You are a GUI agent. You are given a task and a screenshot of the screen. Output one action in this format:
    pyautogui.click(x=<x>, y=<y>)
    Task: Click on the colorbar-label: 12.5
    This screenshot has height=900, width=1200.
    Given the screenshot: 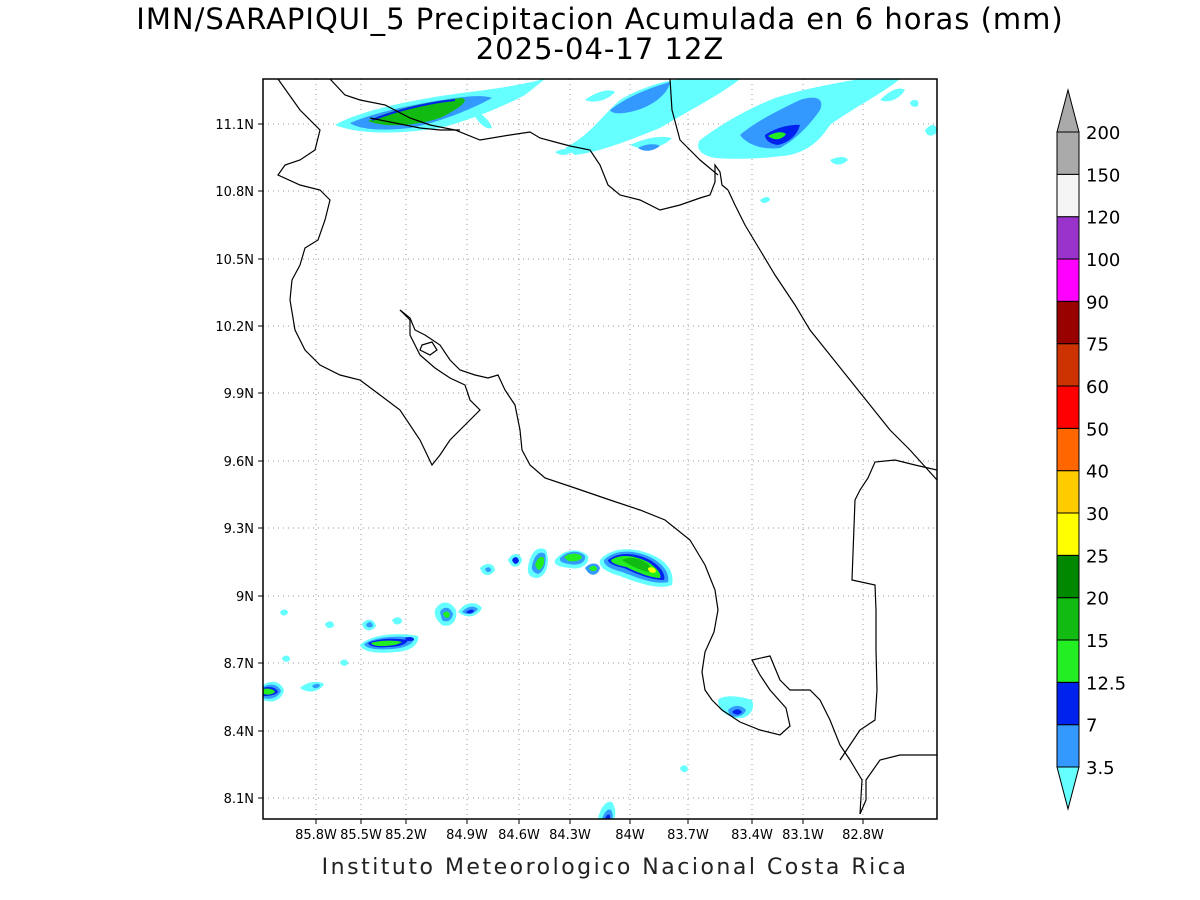 What is the action you would take?
    pyautogui.click(x=1106, y=683)
    